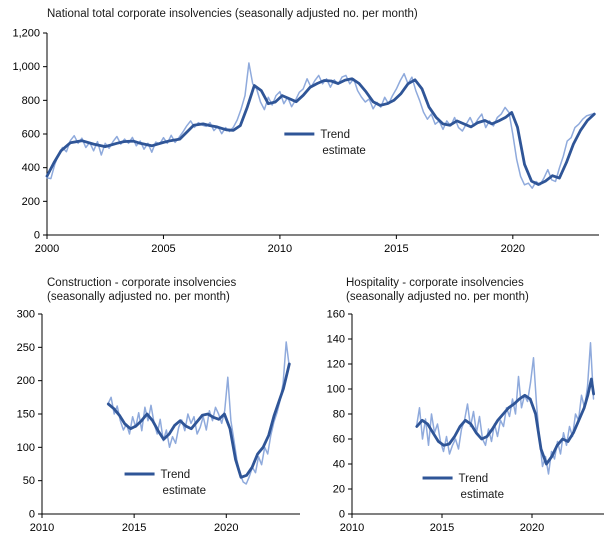  Describe the element at coordinates (26, 315) in the screenshot. I see `y-tick-label: 300` at that location.